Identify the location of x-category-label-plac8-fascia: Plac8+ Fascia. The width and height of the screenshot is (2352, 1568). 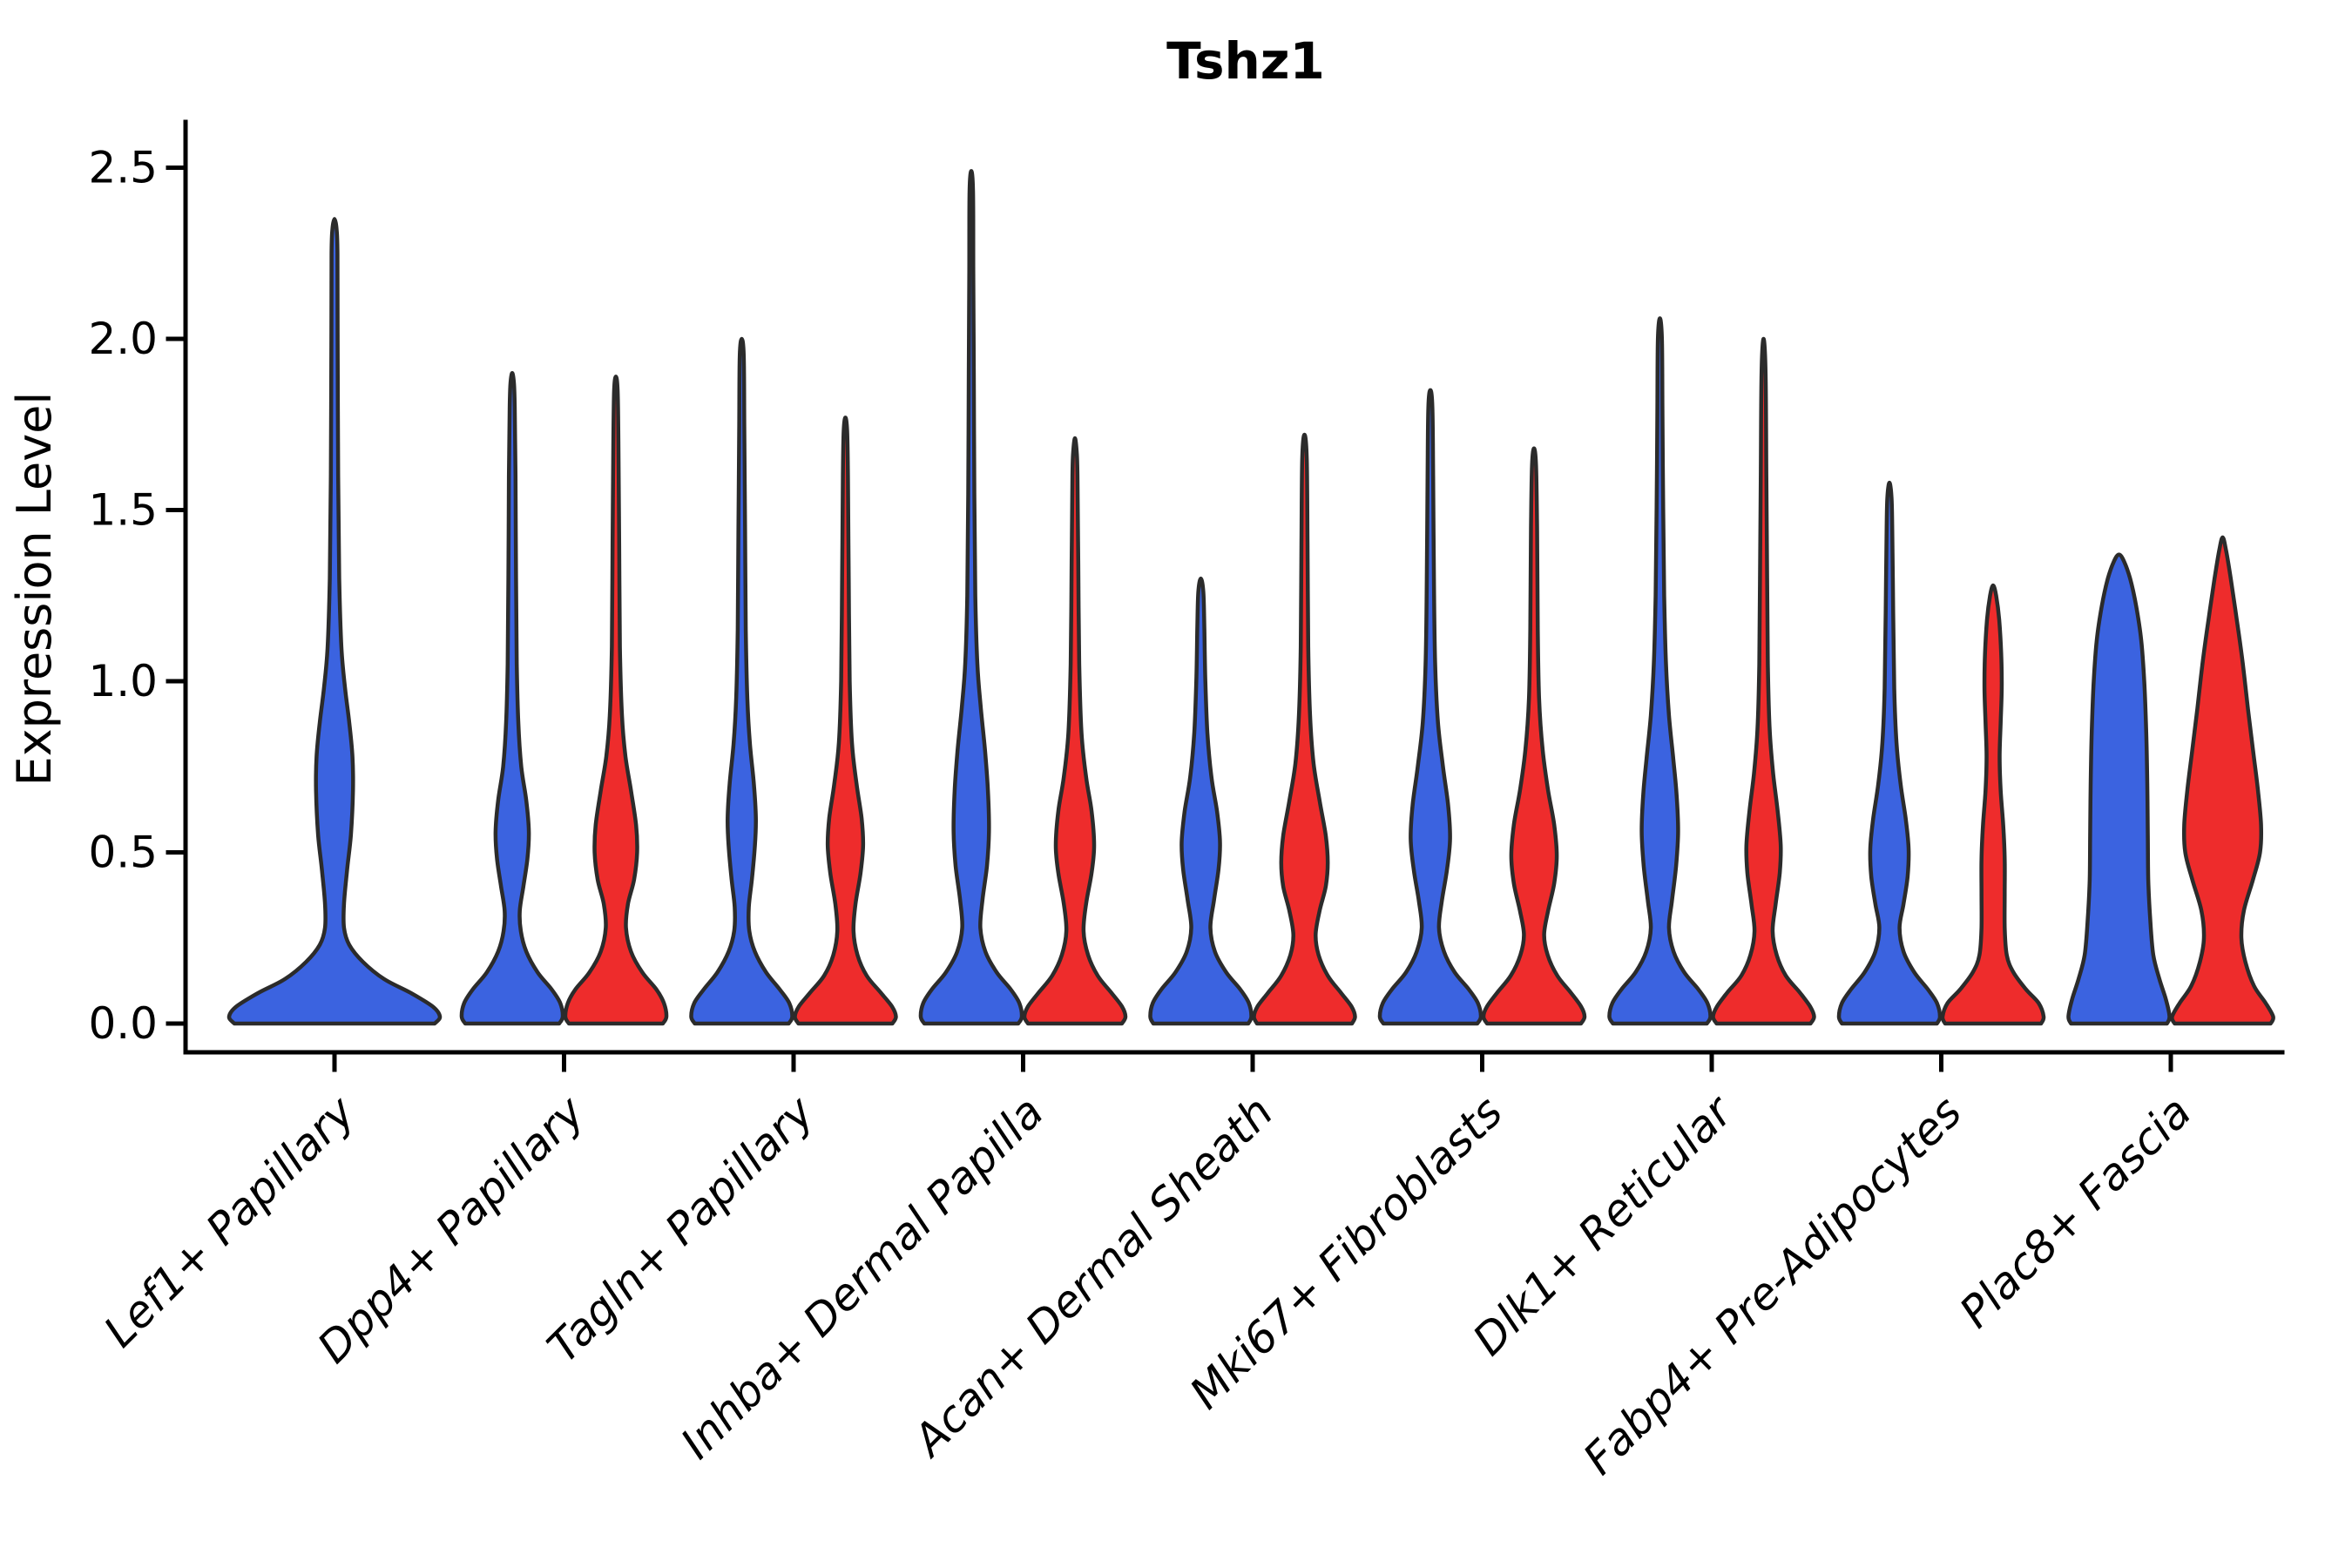
(2075, 1211).